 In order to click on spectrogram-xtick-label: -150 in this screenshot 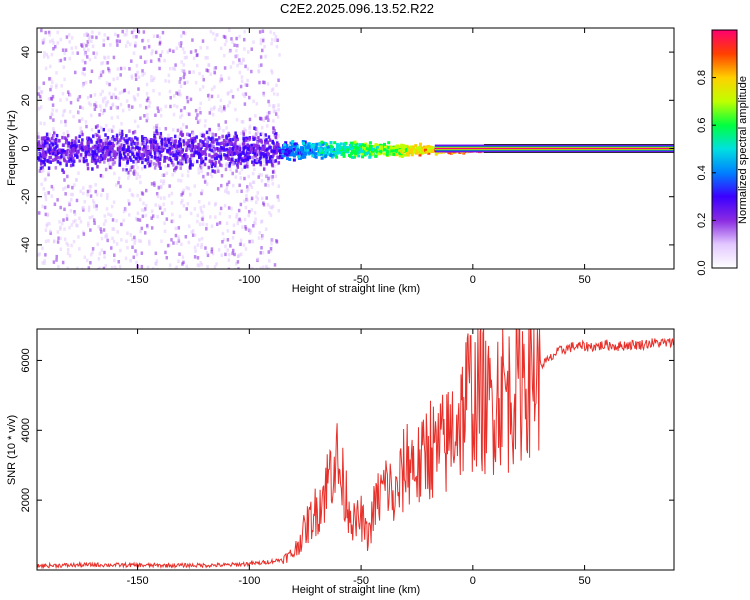, I will do `click(138, 280)`.